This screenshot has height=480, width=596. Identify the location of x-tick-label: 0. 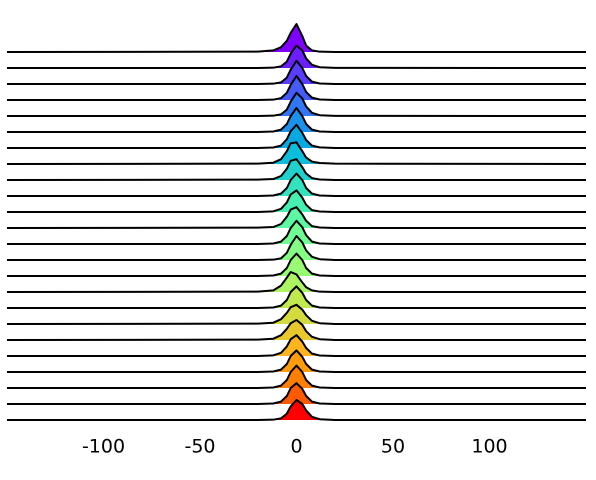
(296, 447).